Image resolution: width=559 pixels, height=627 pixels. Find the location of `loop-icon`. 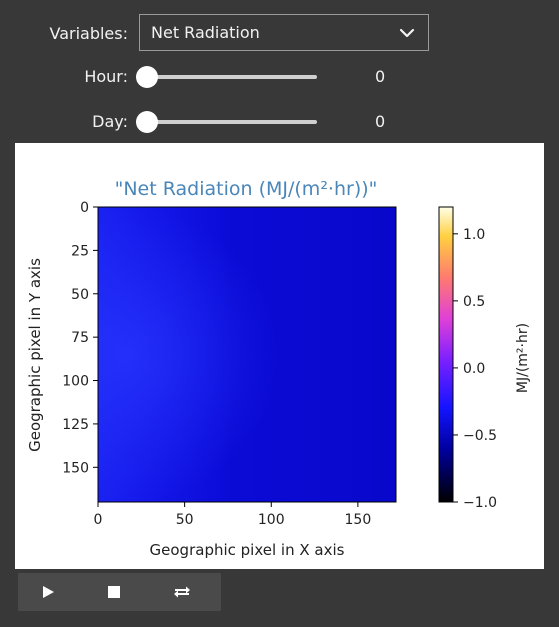

loop-icon is located at coordinates (182, 592).